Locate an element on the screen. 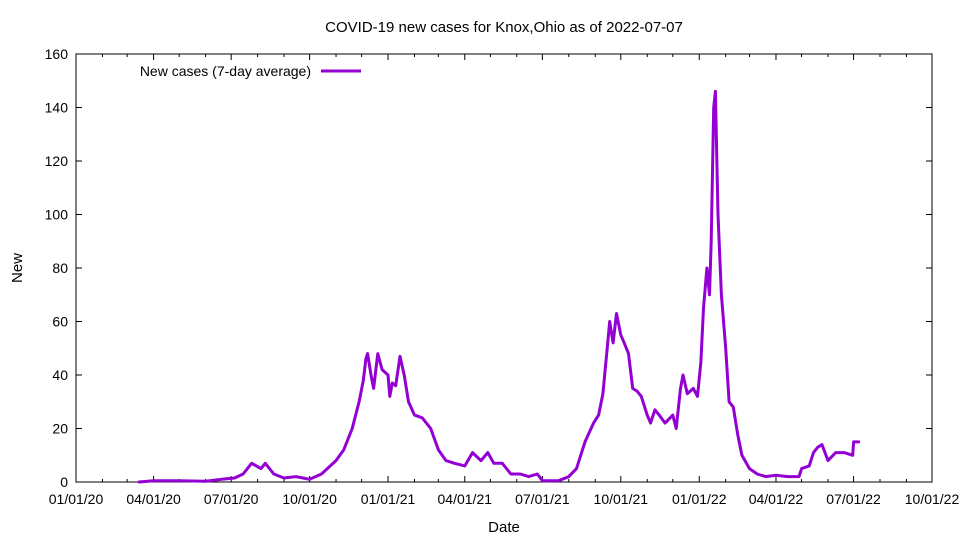 The height and width of the screenshot is (540, 960). x-tick-label: 10/01/20 is located at coordinates (309, 499).